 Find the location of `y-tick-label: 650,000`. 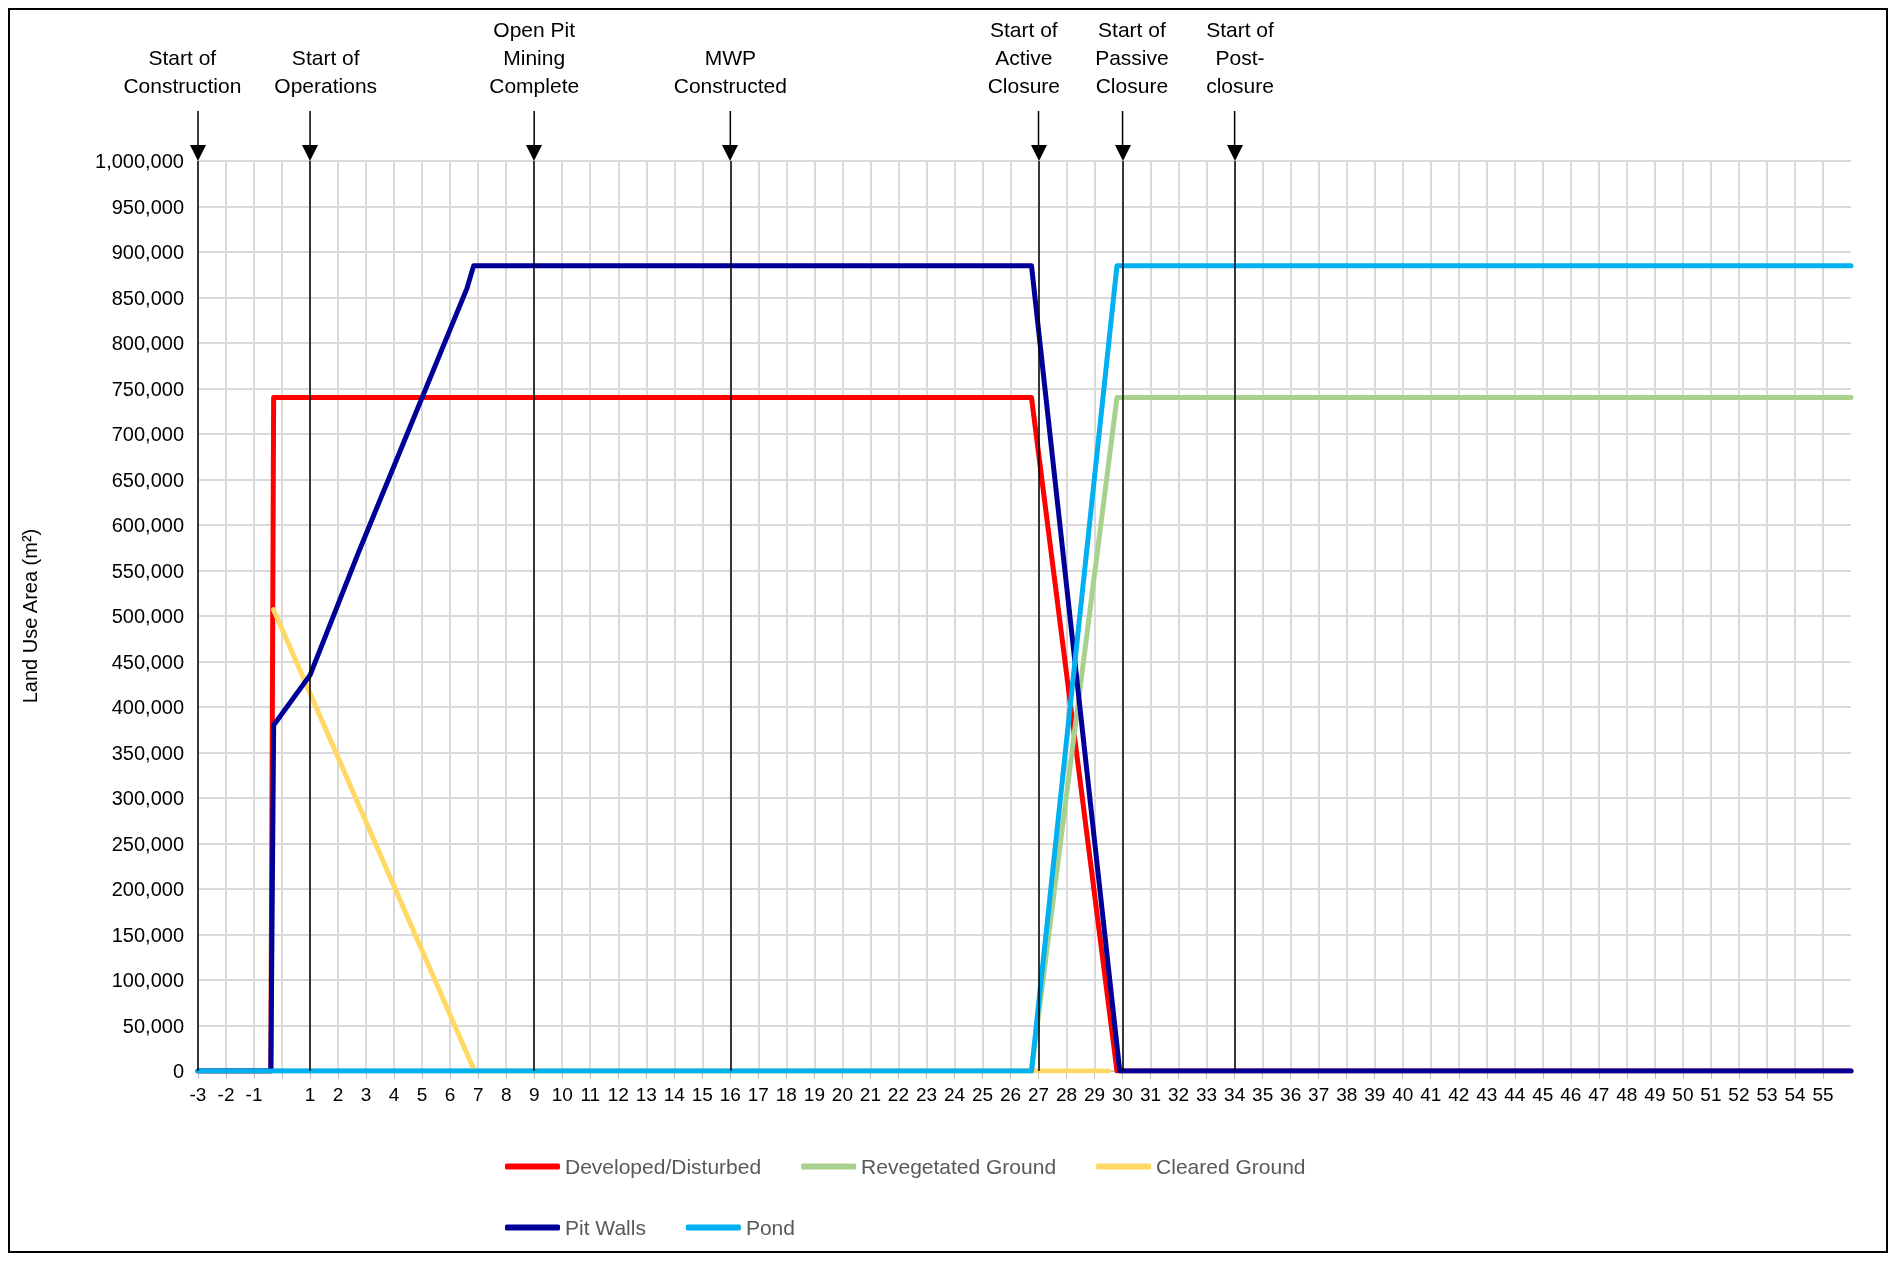

y-tick-label: 650,000 is located at coordinates (147, 479).